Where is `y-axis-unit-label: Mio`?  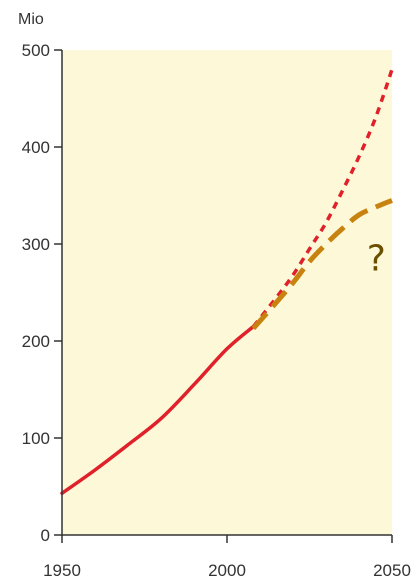
y-axis-unit-label: Mio is located at coordinates (31, 19).